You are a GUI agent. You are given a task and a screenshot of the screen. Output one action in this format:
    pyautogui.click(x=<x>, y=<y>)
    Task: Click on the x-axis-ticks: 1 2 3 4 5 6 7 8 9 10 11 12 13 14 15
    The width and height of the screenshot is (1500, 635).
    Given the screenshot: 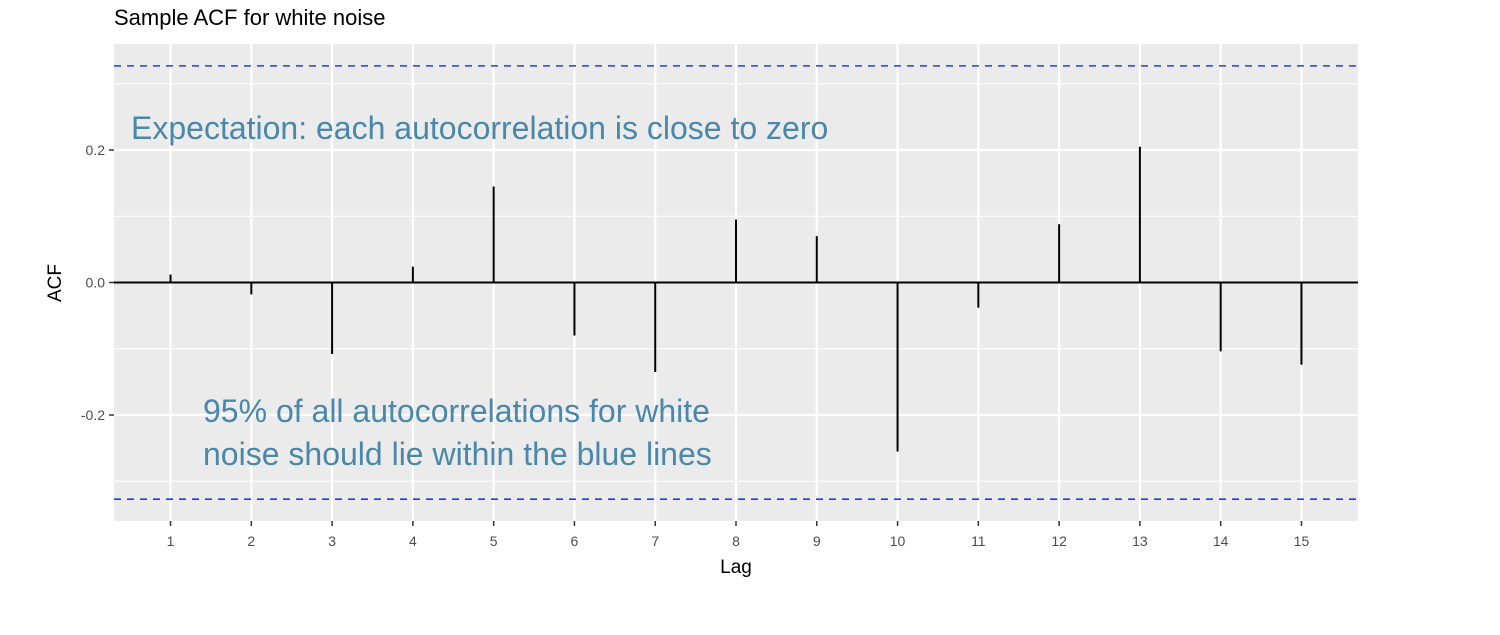 What is the action you would take?
    pyautogui.click(x=738, y=535)
    